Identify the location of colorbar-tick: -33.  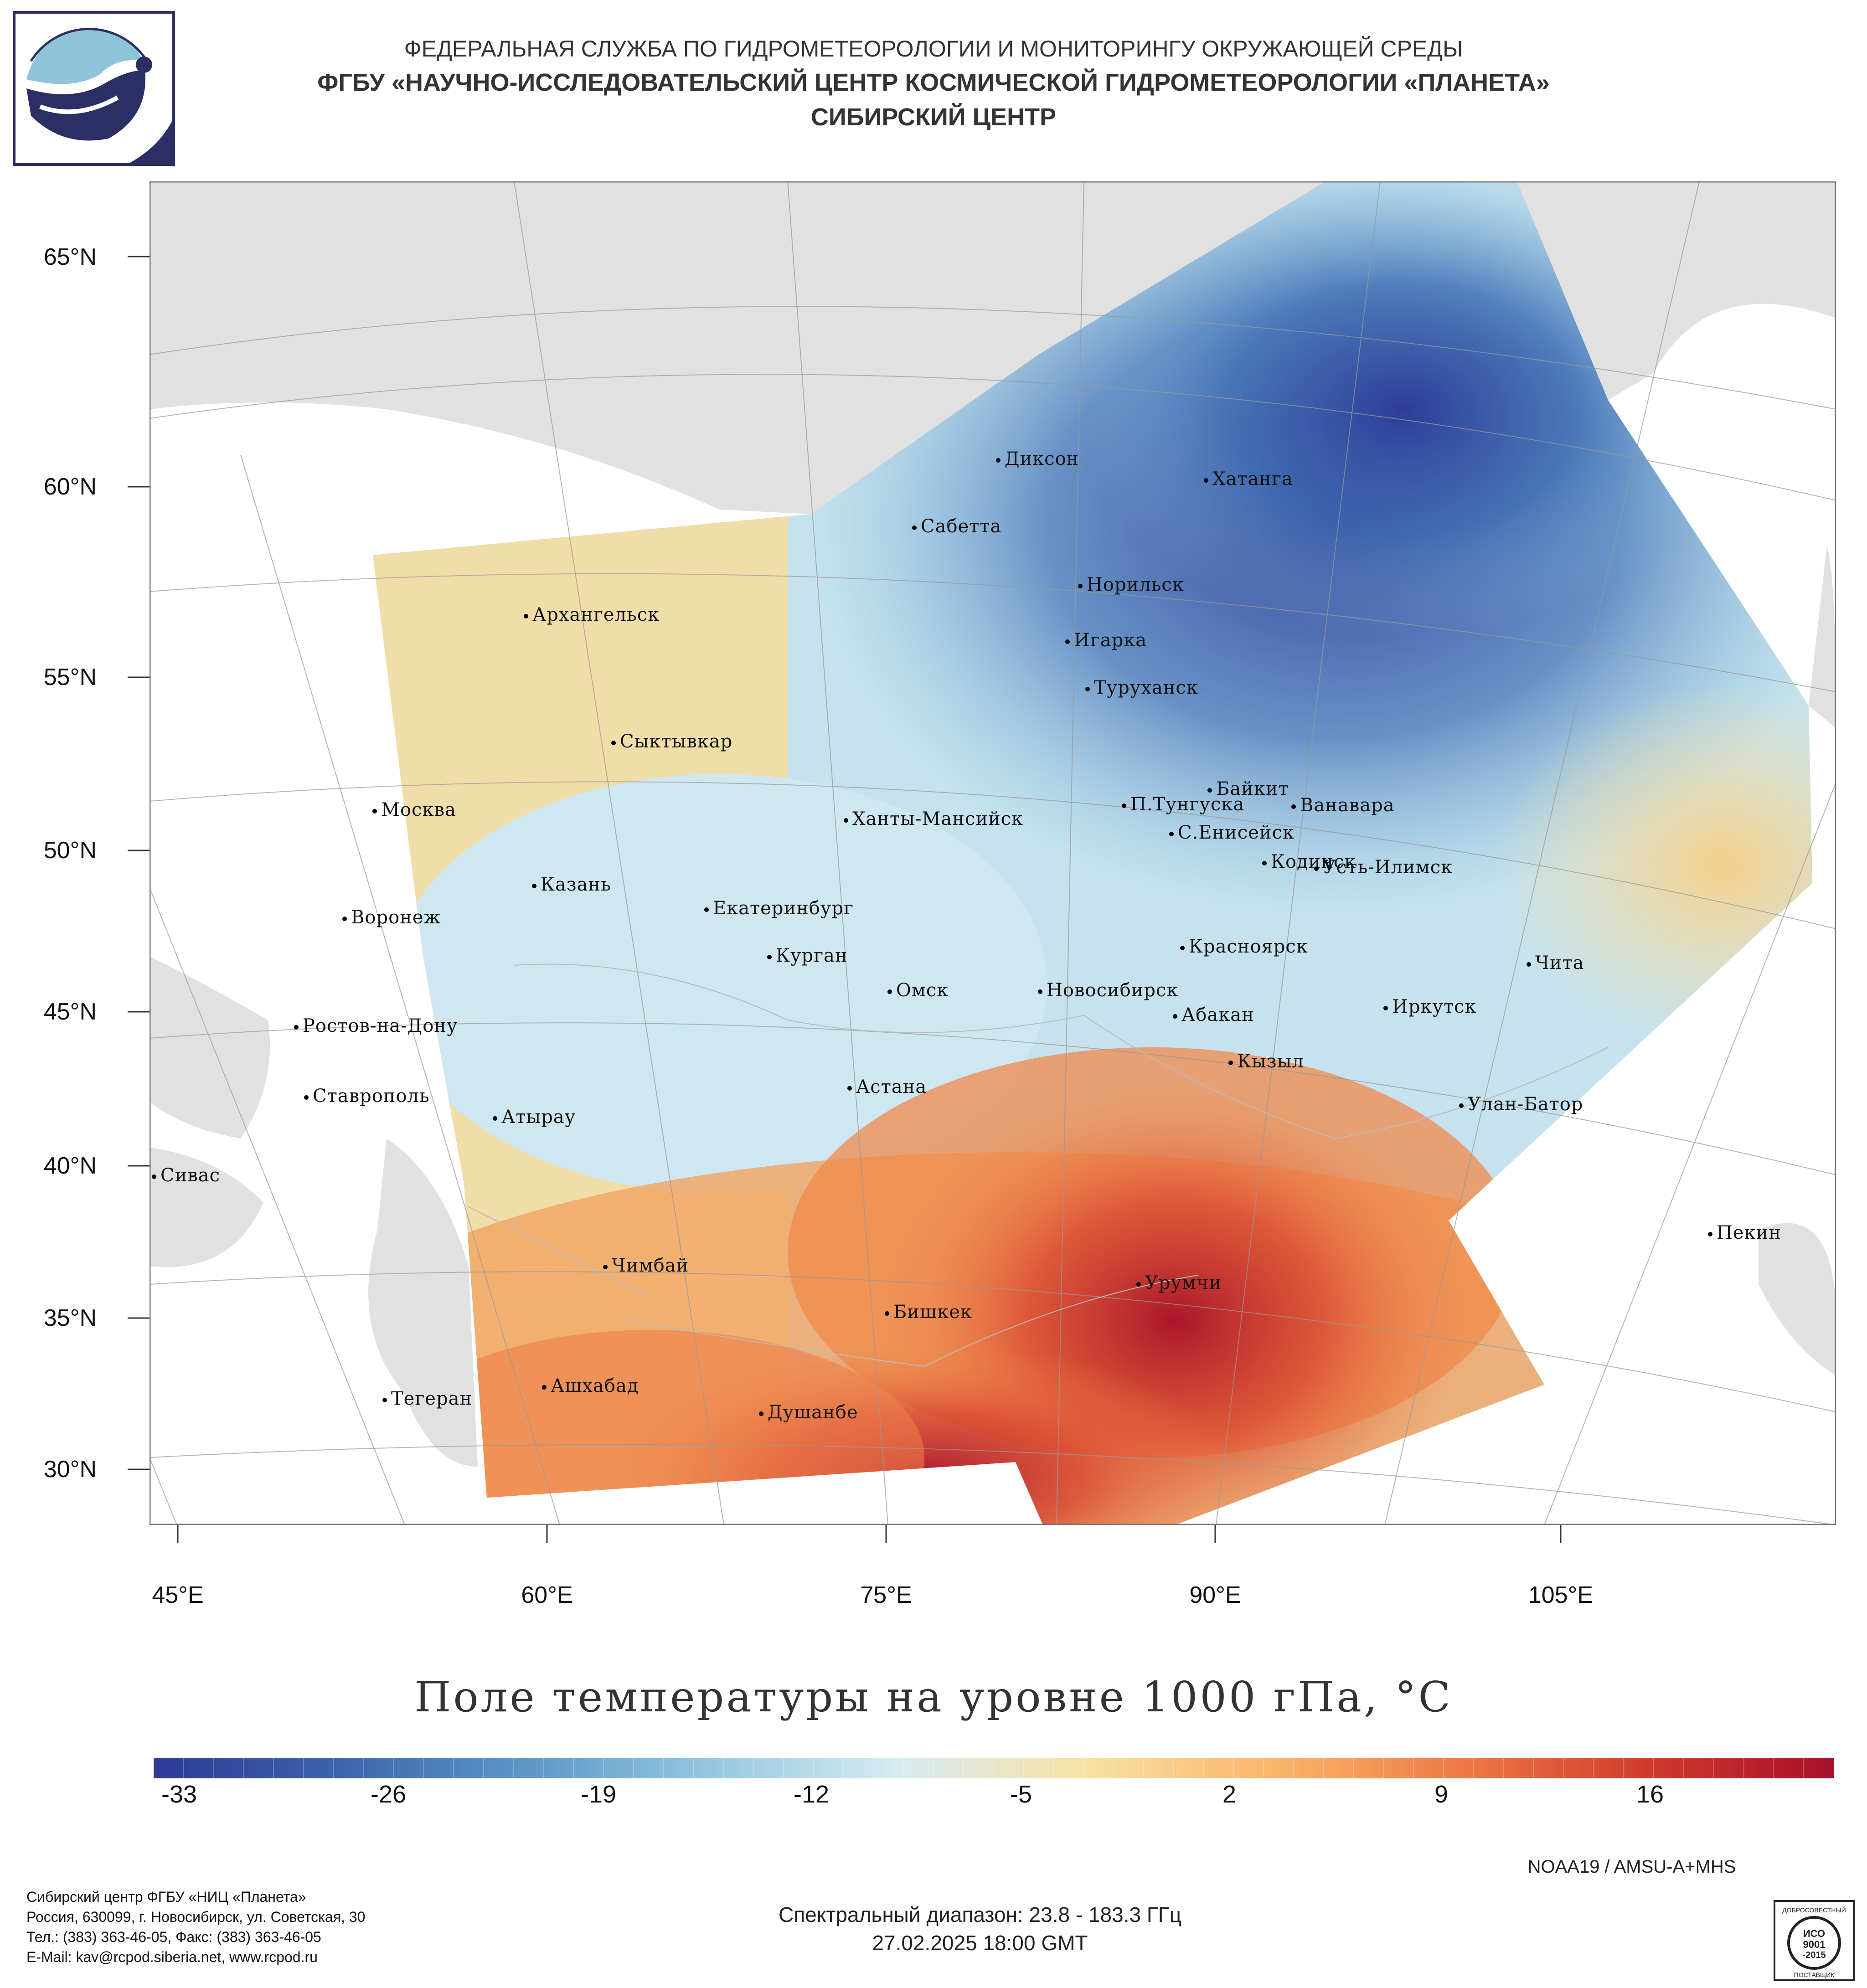
(179, 1794).